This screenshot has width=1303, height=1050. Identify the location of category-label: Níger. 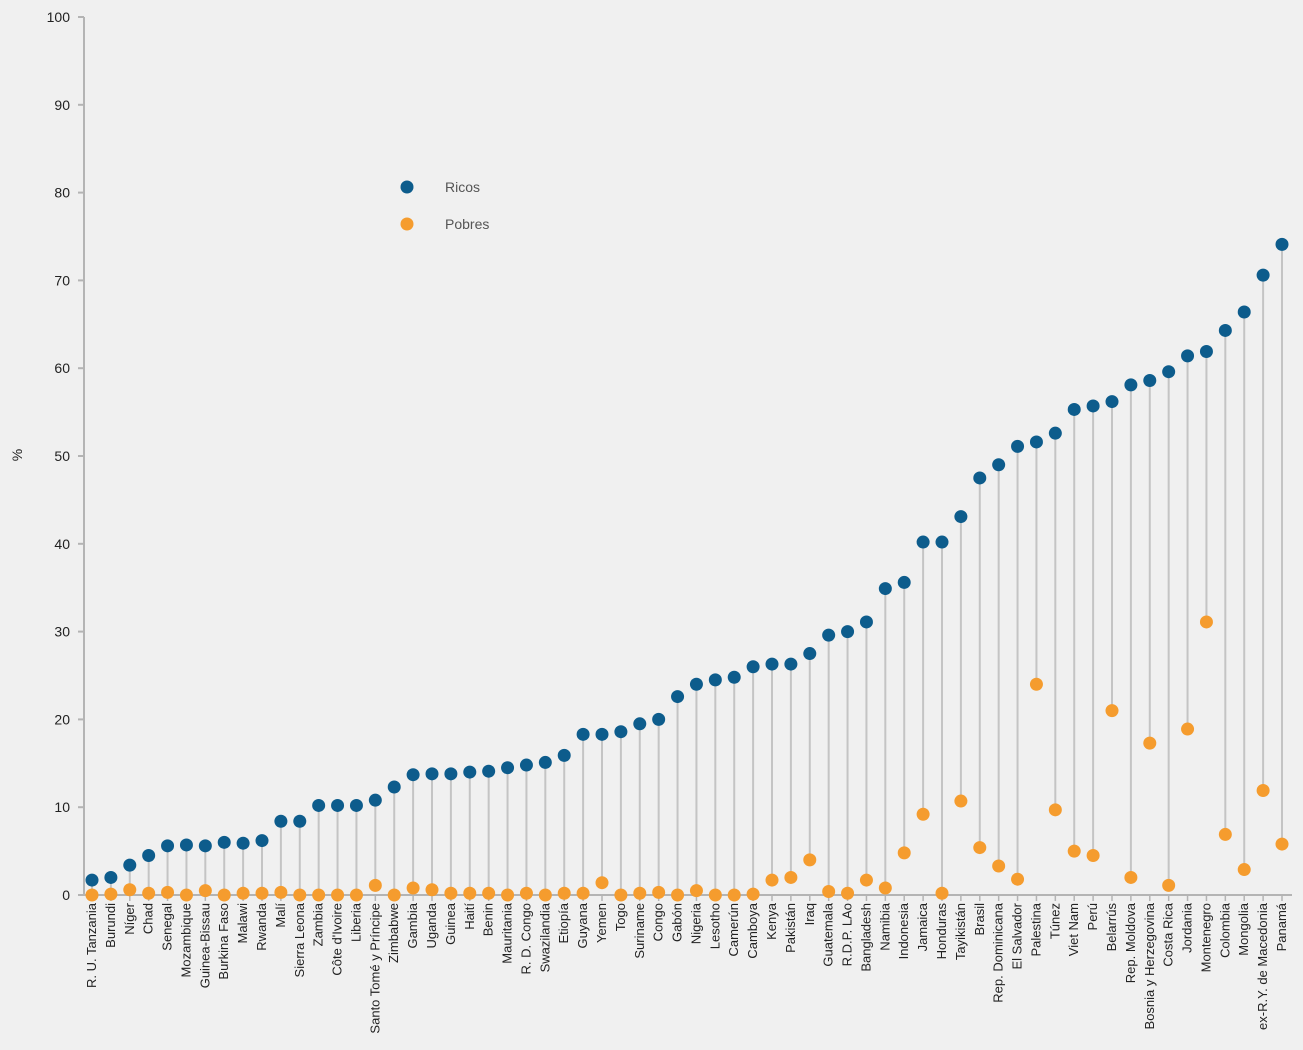
(129, 918).